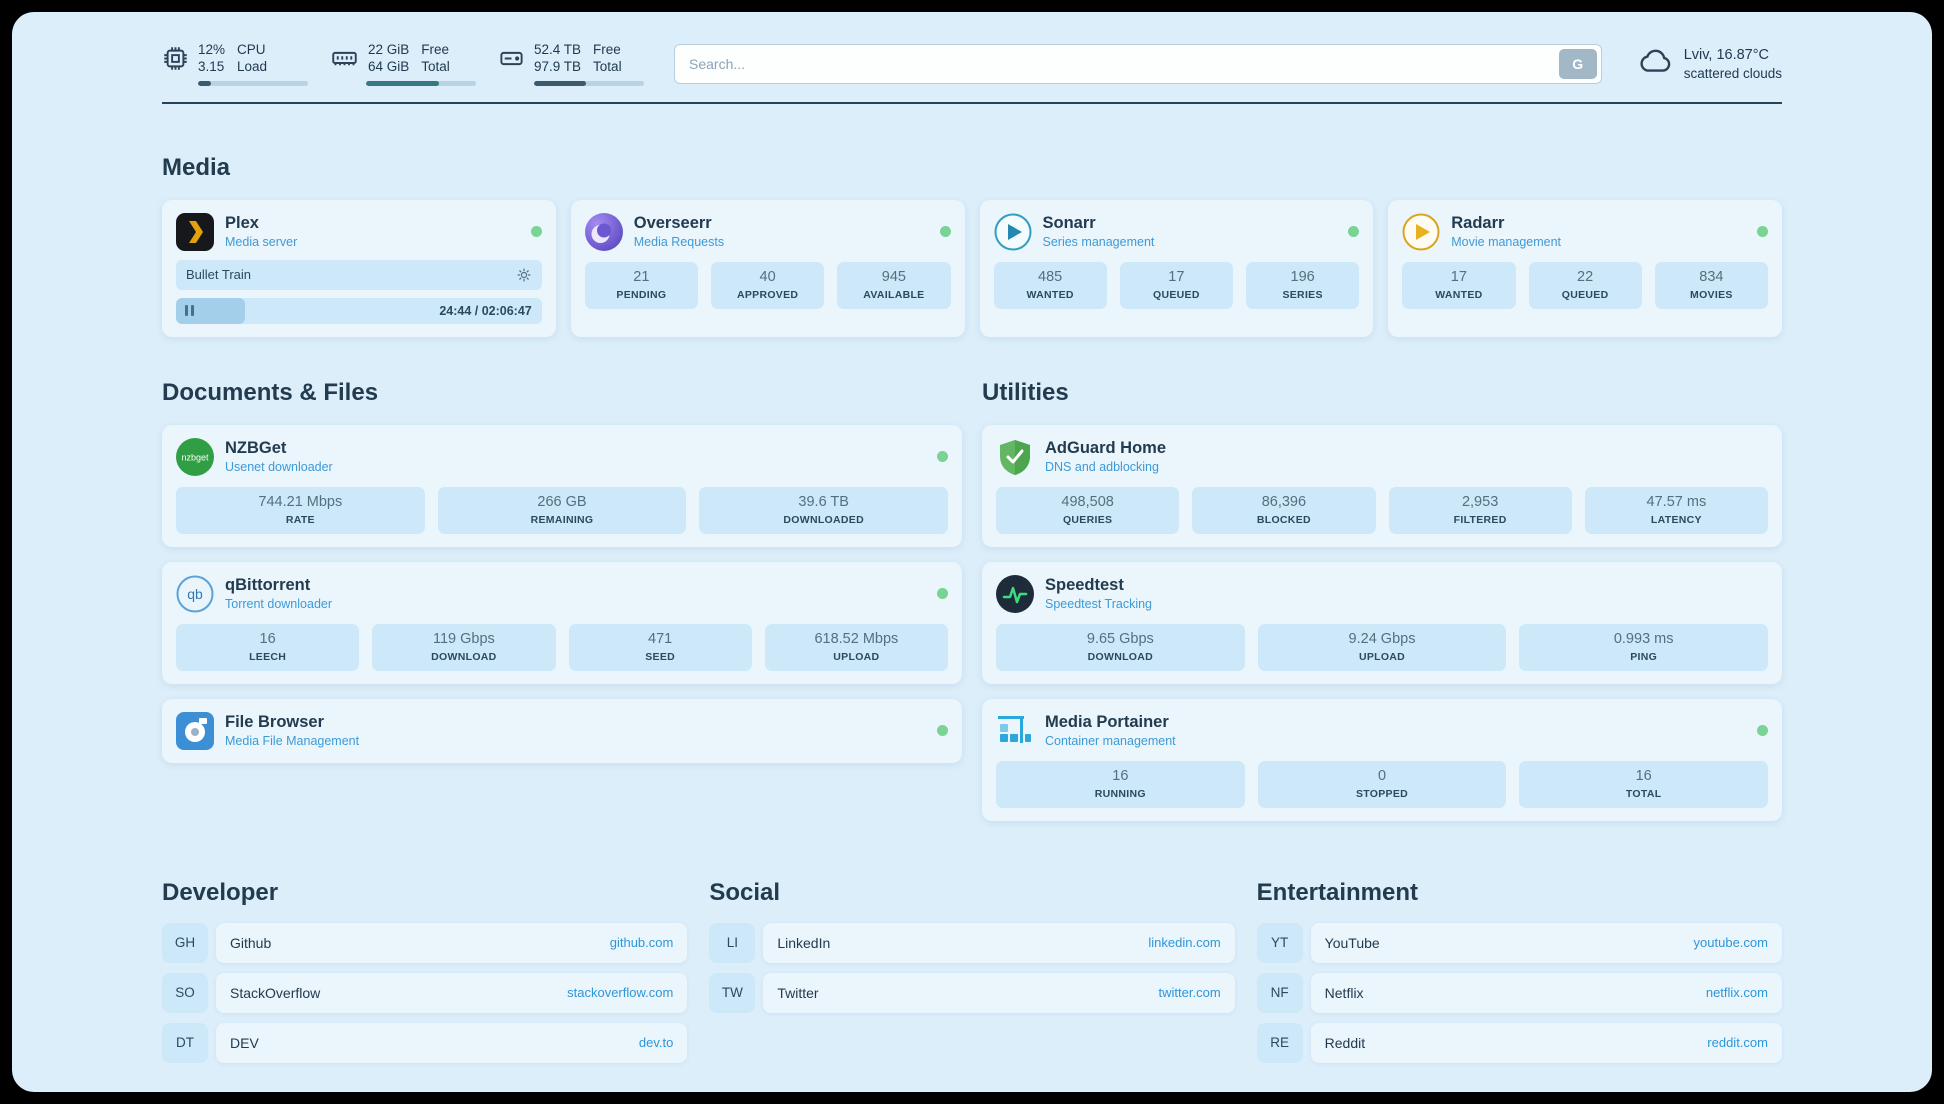  What do you see at coordinates (1189, 993) in the screenshot?
I see `bookmark-url: twitter.com` at bounding box center [1189, 993].